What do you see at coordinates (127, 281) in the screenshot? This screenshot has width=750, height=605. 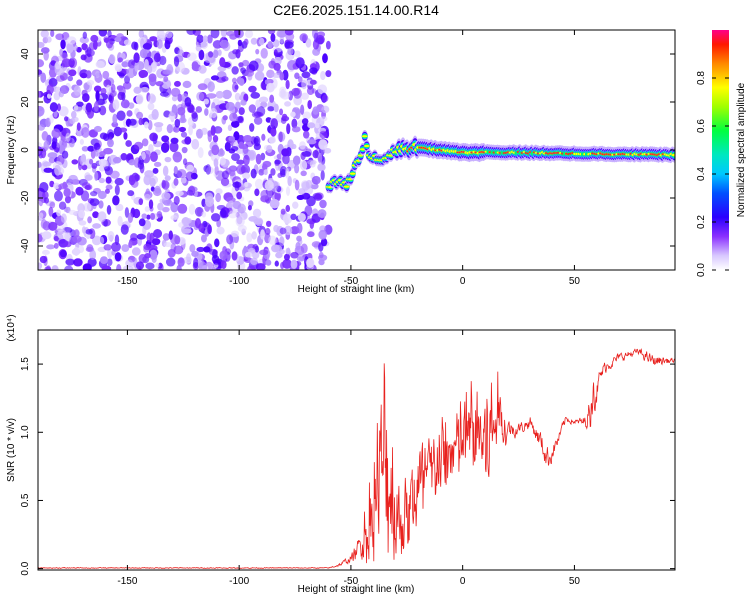 I see `spectrogram-x-tick-label: -150` at bounding box center [127, 281].